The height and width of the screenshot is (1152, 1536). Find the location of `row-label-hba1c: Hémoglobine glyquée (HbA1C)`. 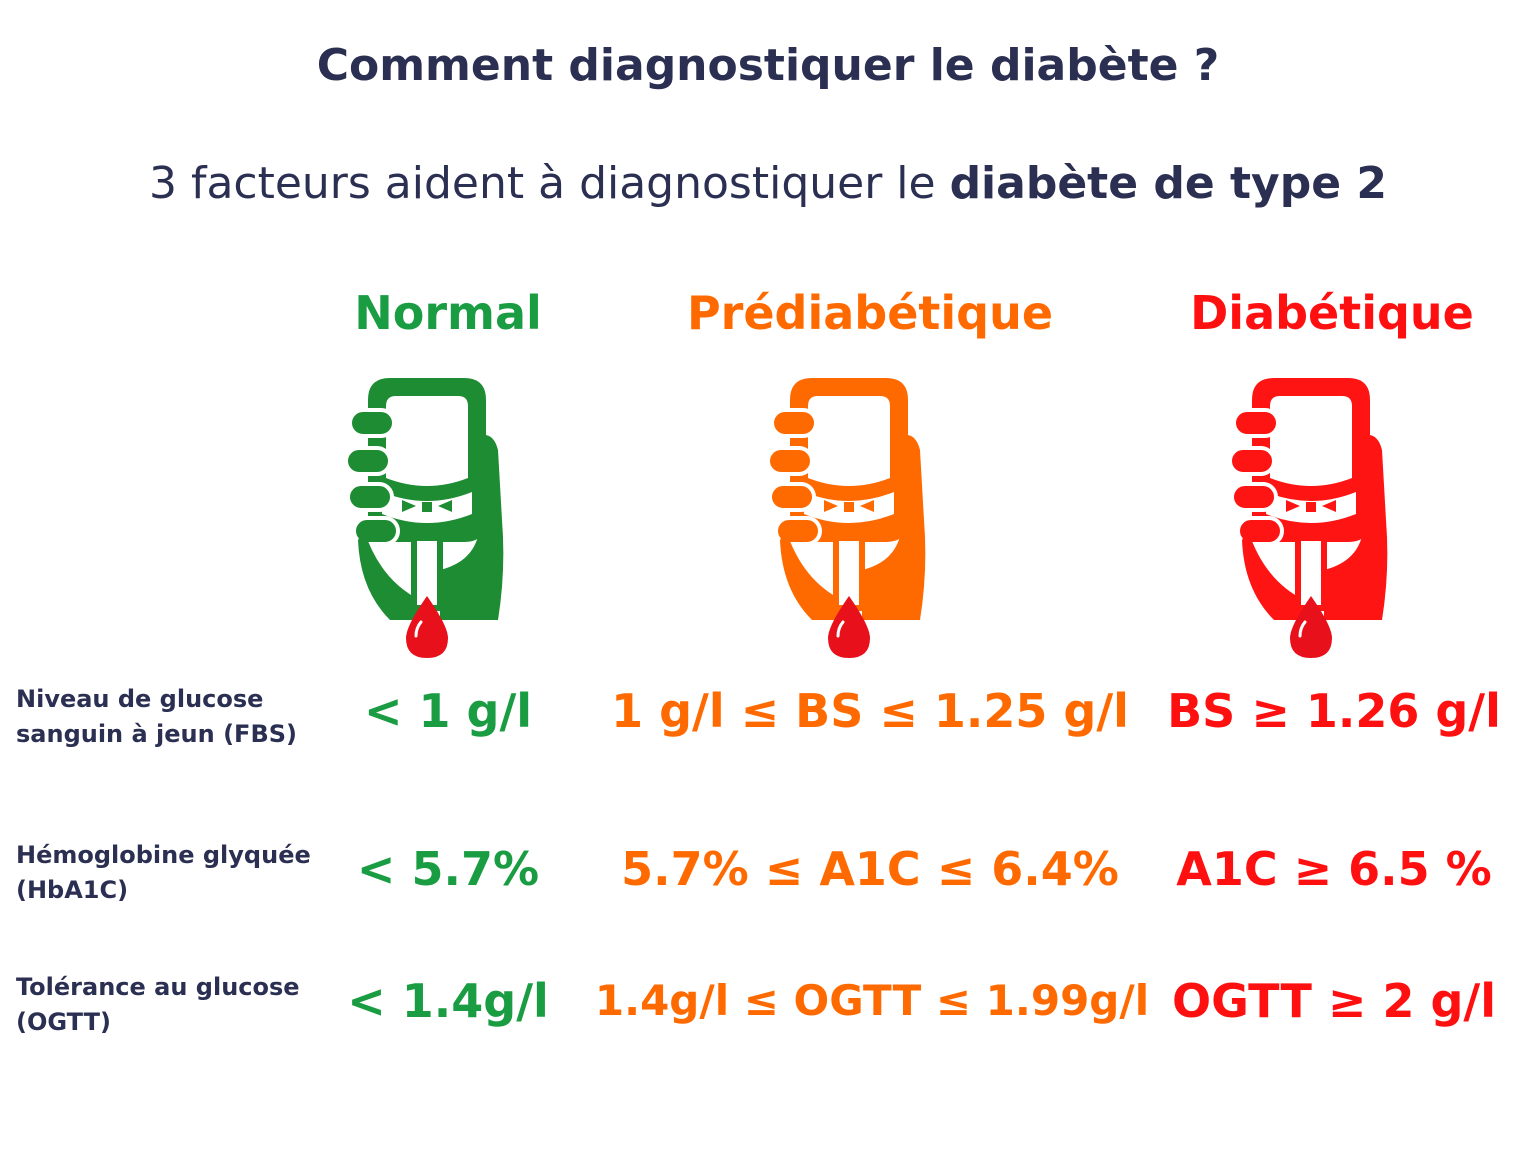

row-label-hba1c: Hémoglobine glyquée (HbA1C) is located at coordinates (163, 873).